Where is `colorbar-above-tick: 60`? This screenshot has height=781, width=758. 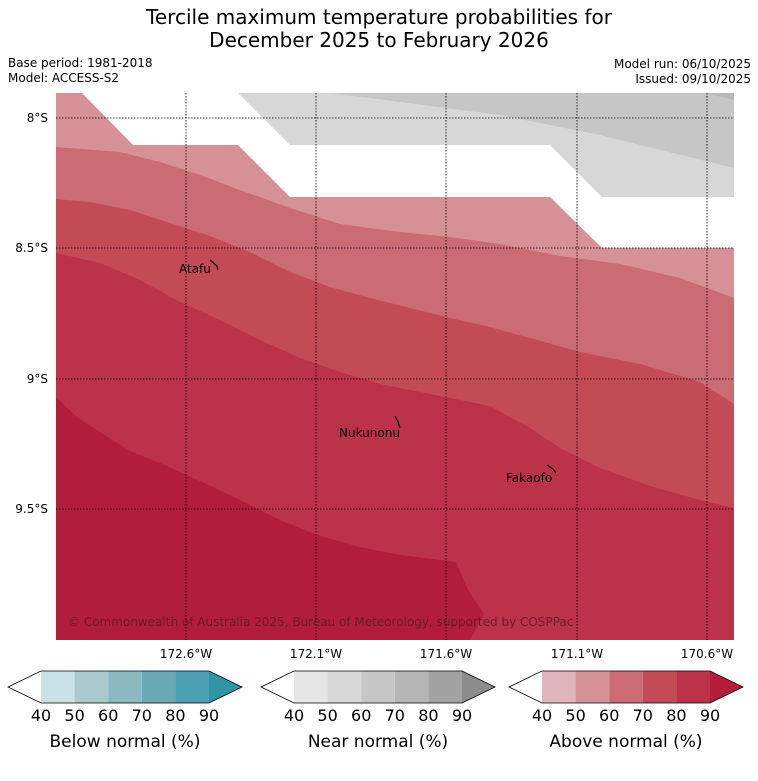 colorbar-above-tick: 60 is located at coordinates (609, 715).